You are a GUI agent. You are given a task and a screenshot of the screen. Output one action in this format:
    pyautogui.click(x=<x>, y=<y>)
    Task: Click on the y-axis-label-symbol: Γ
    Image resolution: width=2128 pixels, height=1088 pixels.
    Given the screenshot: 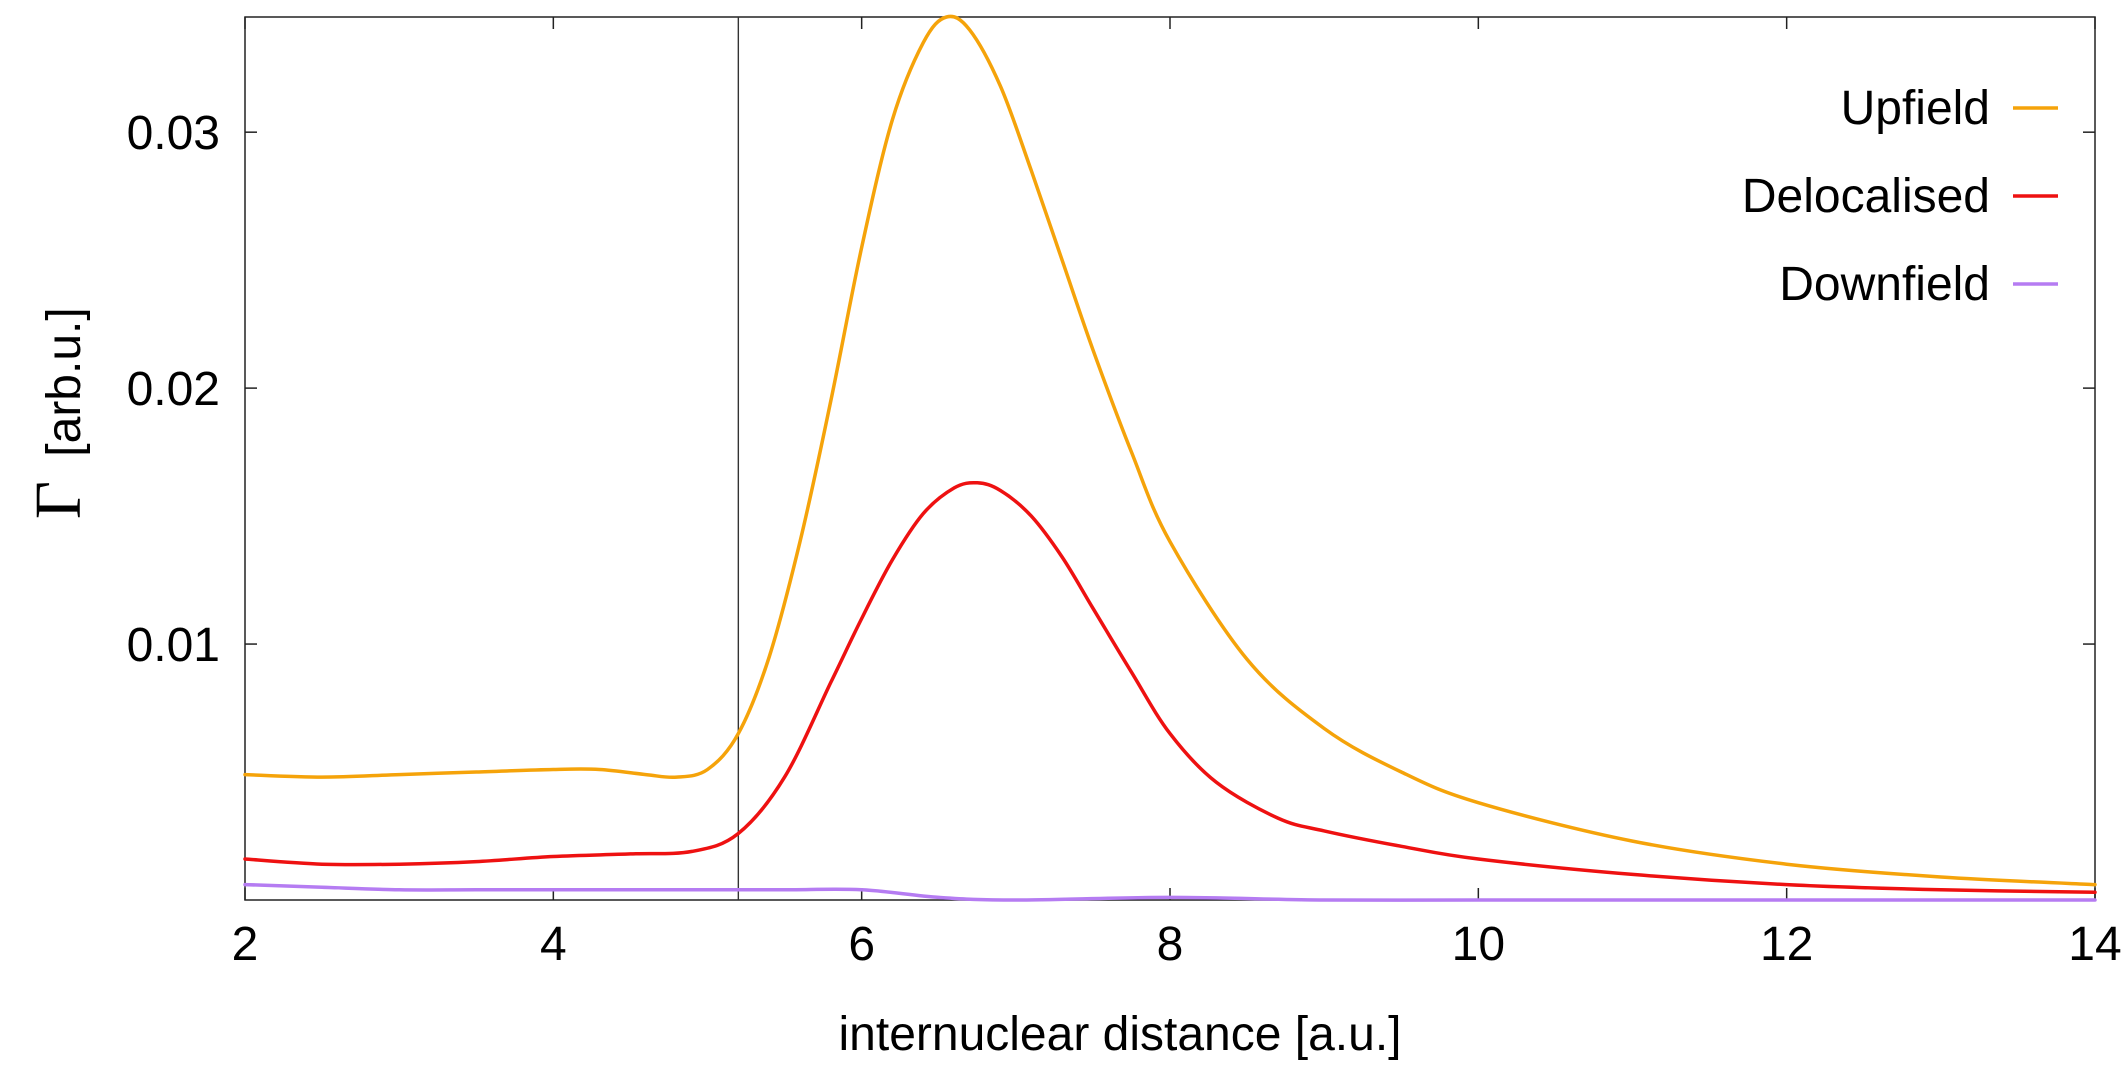 What is the action you would take?
    pyautogui.click(x=58, y=500)
    